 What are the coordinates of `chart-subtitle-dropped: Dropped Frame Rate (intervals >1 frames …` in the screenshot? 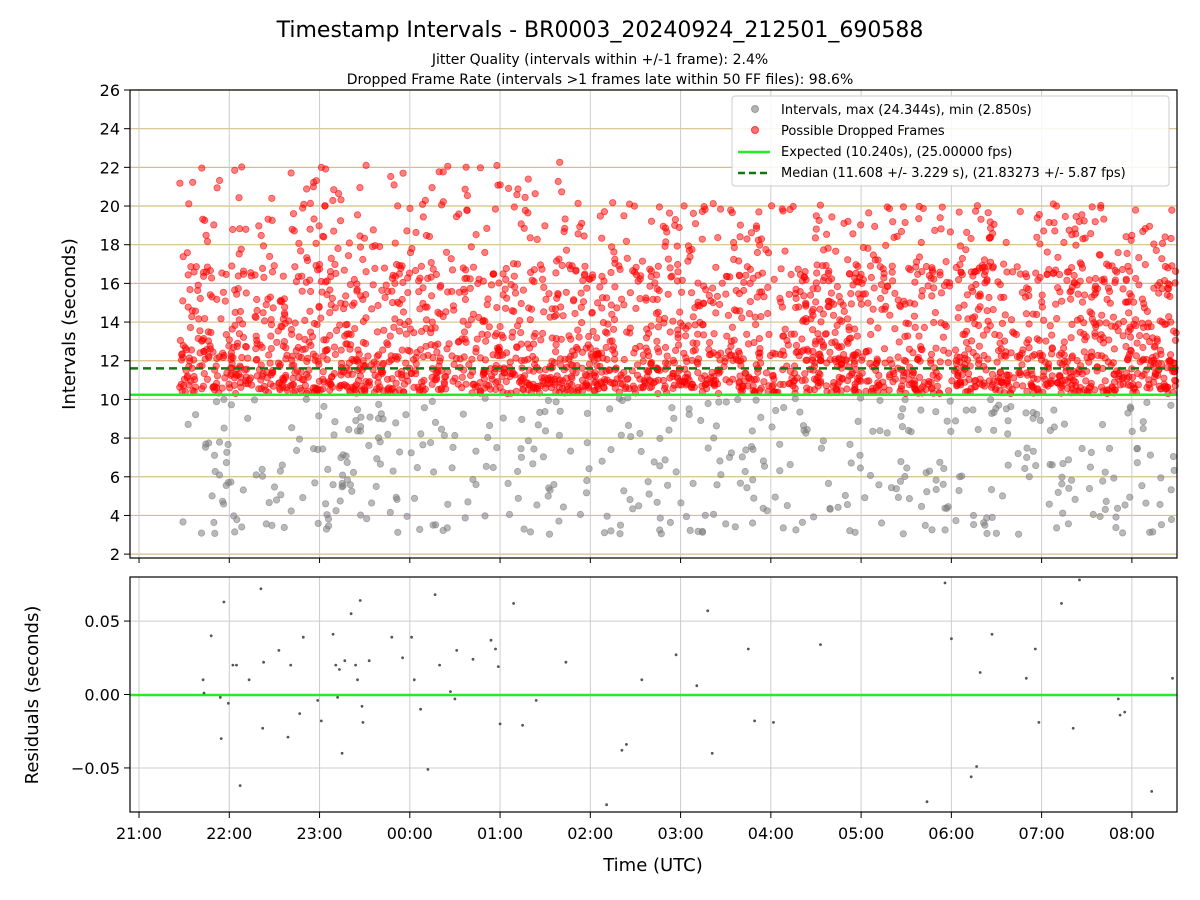 It's located at (600, 80).